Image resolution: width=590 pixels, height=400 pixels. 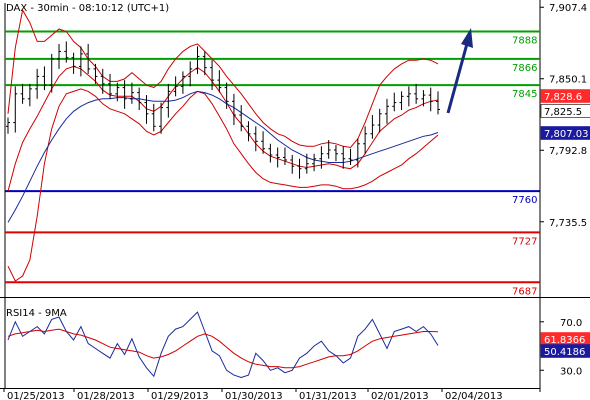 I want to click on price-tag-1-box, so click(x=565, y=111).